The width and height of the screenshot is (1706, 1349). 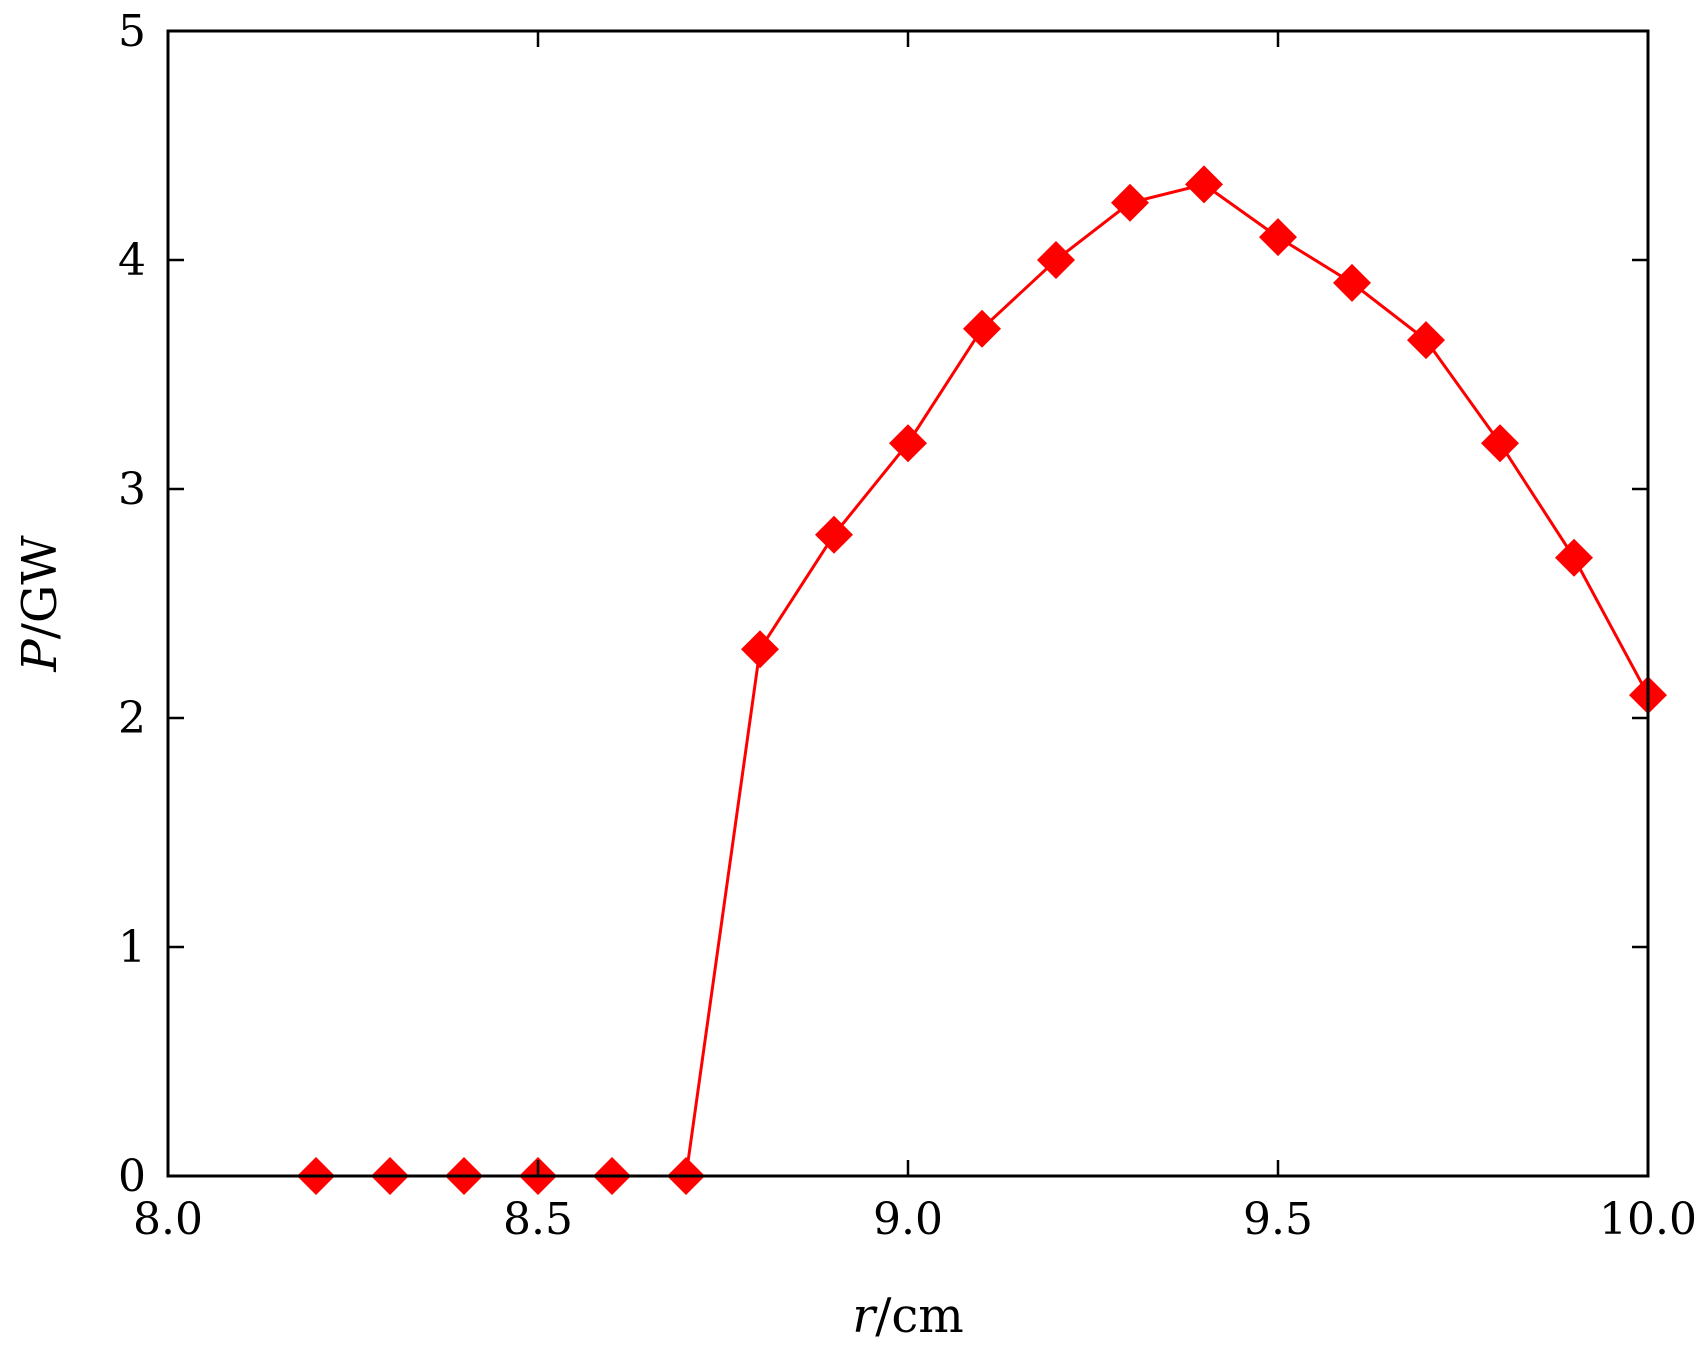 I want to click on y-tick-label: 3, so click(x=132, y=489).